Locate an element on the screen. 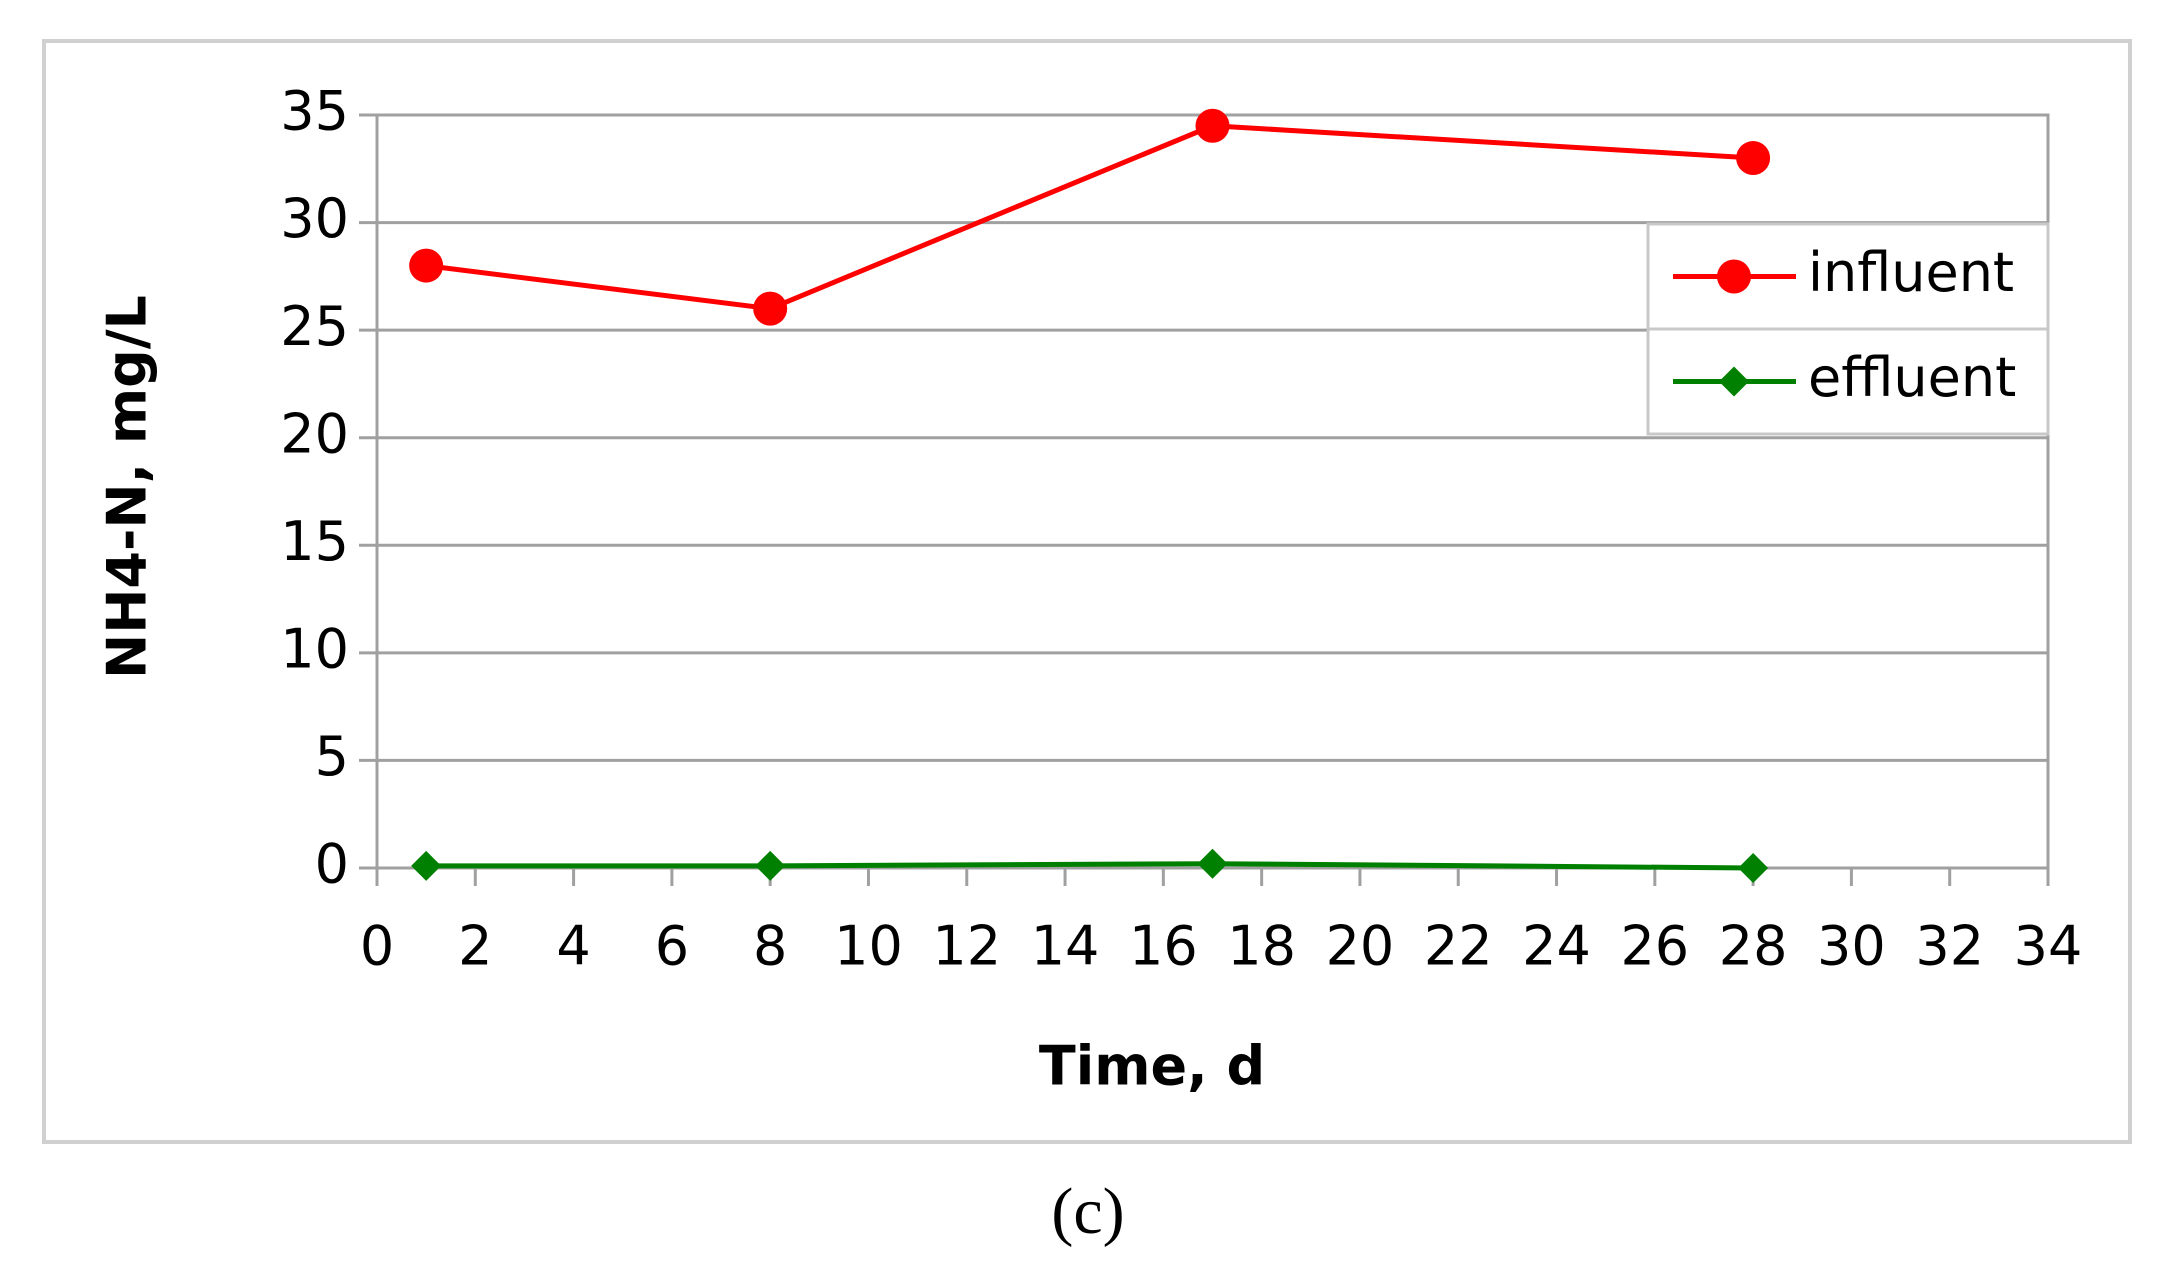 The height and width of the screenshot is (1277, 2157). legend-label: influent is located at coordinates (1911, 272).